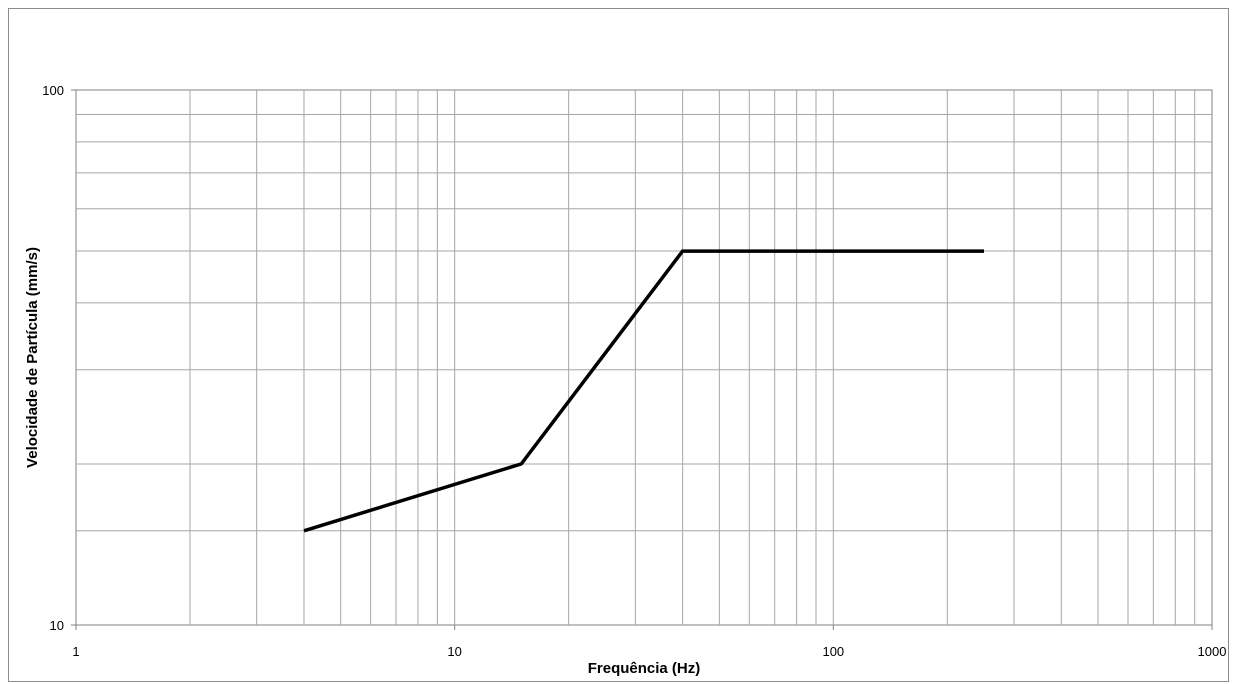 Image resolution: width=1235 pixels, height=684 pixels. Describe the element at coordinates (32, 357) in the screenshot. I see `y-axis-label: Velocidade de Partícula (mm/s)` at that location.